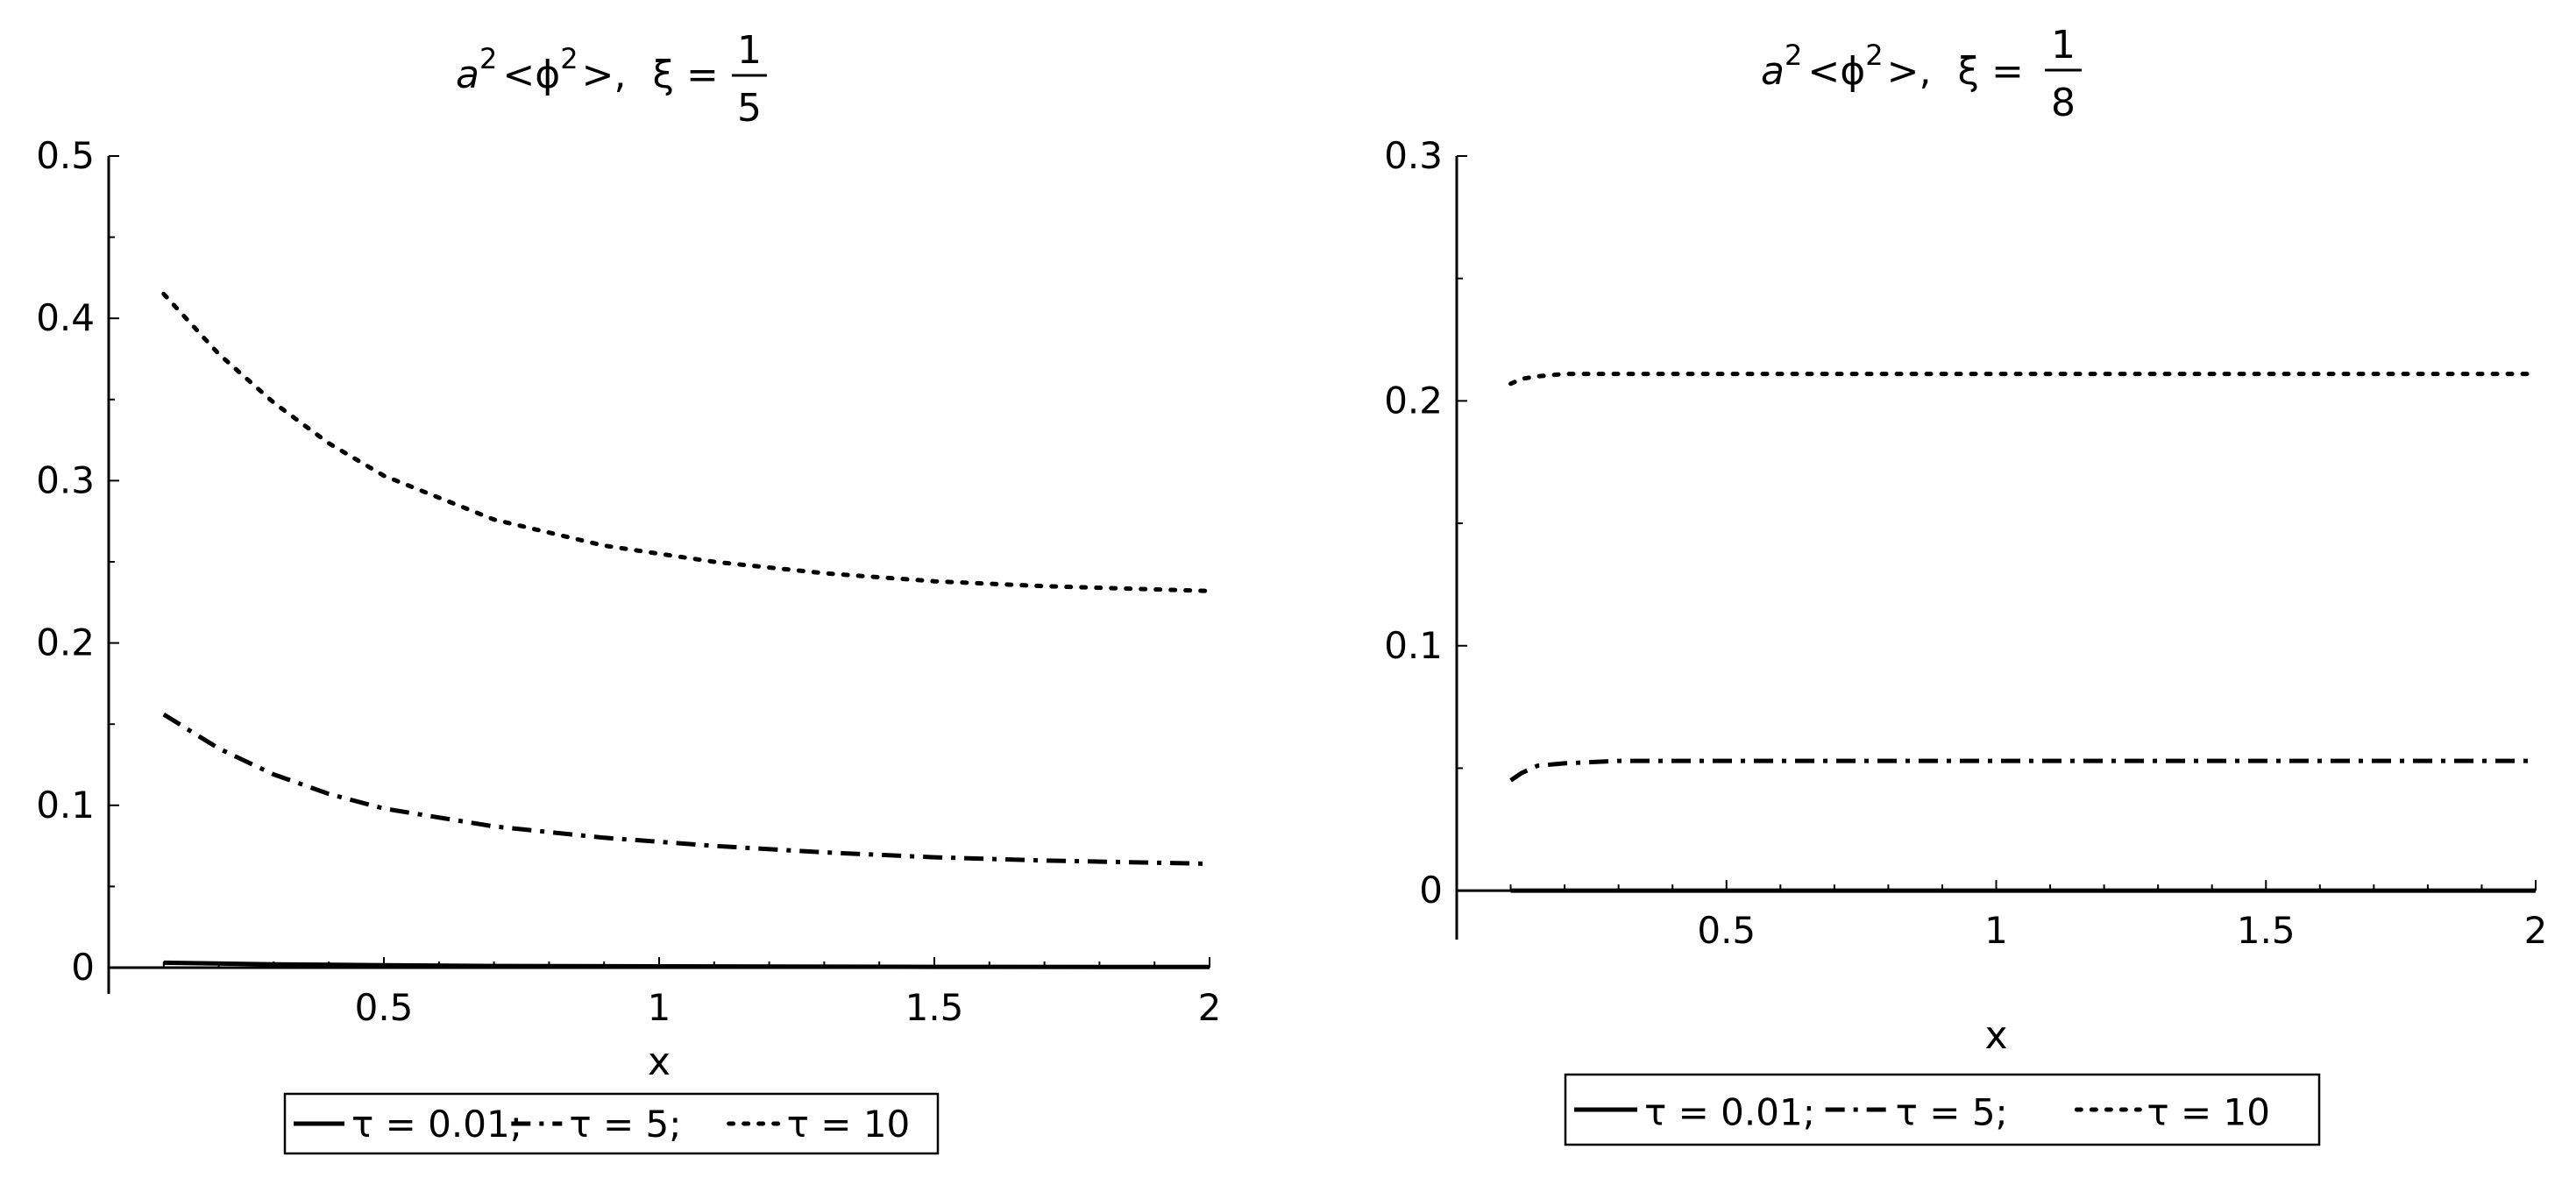 This screenshot has height=1185, width=2576. I want to click on y-tick-label: 0.5, so click(65, 155).